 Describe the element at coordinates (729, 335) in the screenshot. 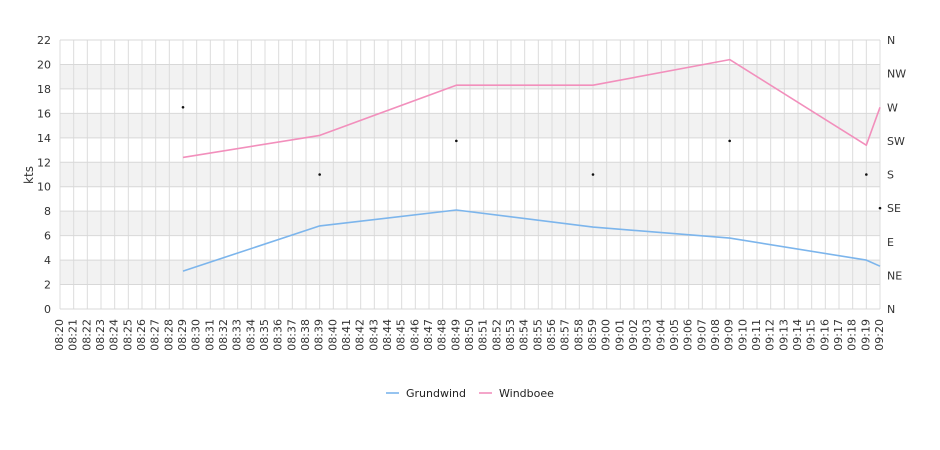

I see `x-tick-label: 09:09` at that location.